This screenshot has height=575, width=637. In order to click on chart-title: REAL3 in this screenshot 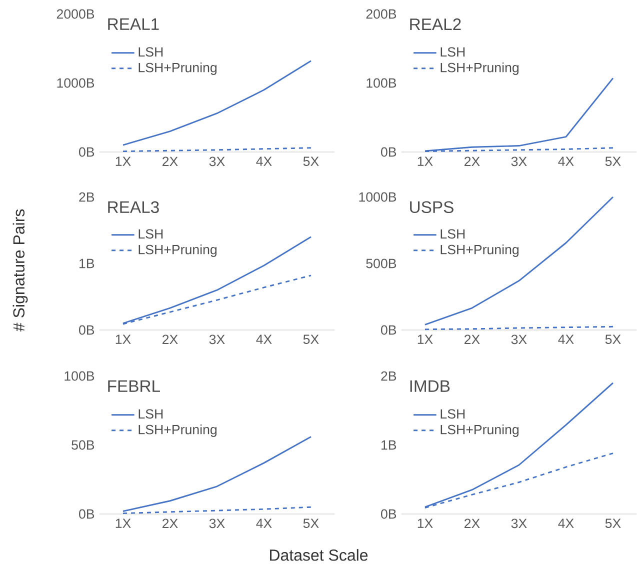, I will do `click(133, 207)`.